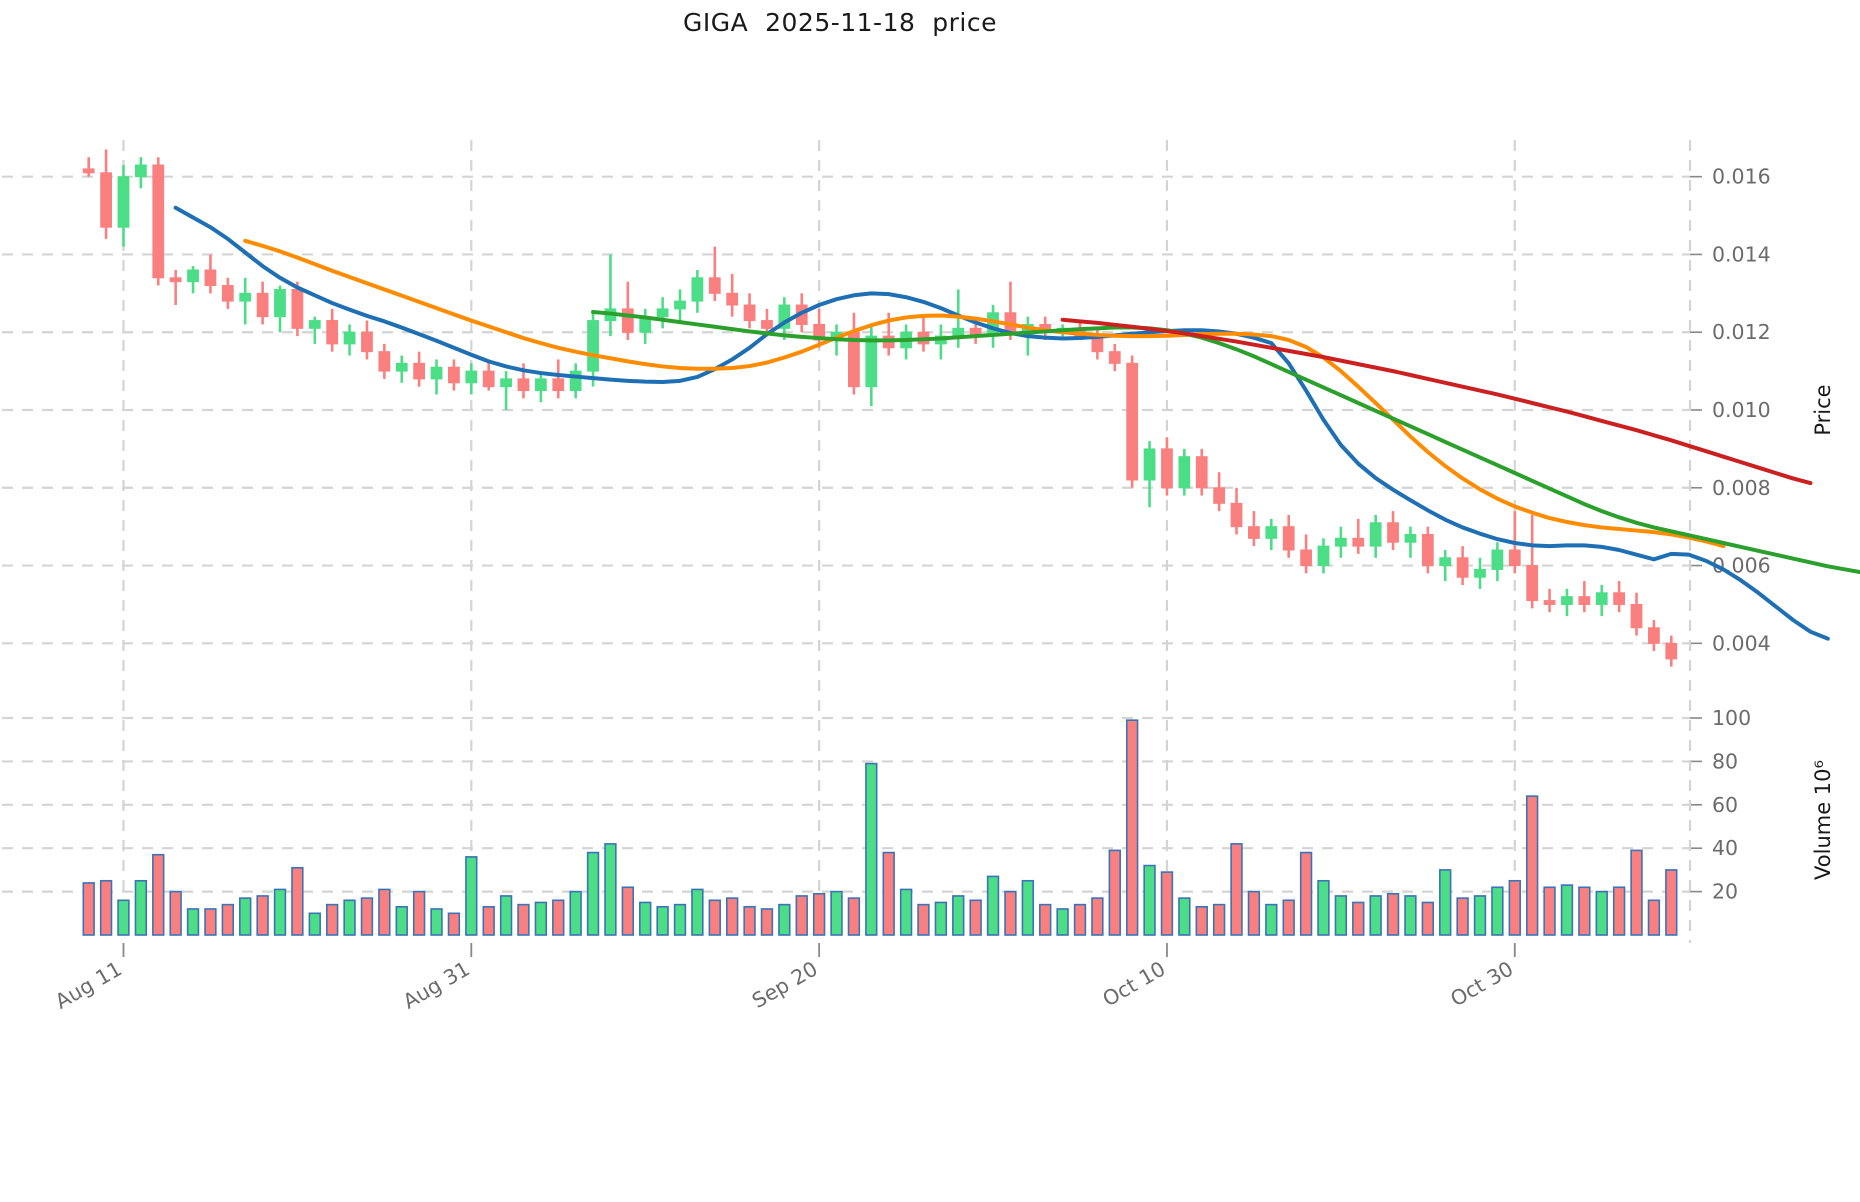 The width and height of the screenshot is (1860, 1202). I want to click on volume-tick-label: 80, so click(1725, 761).